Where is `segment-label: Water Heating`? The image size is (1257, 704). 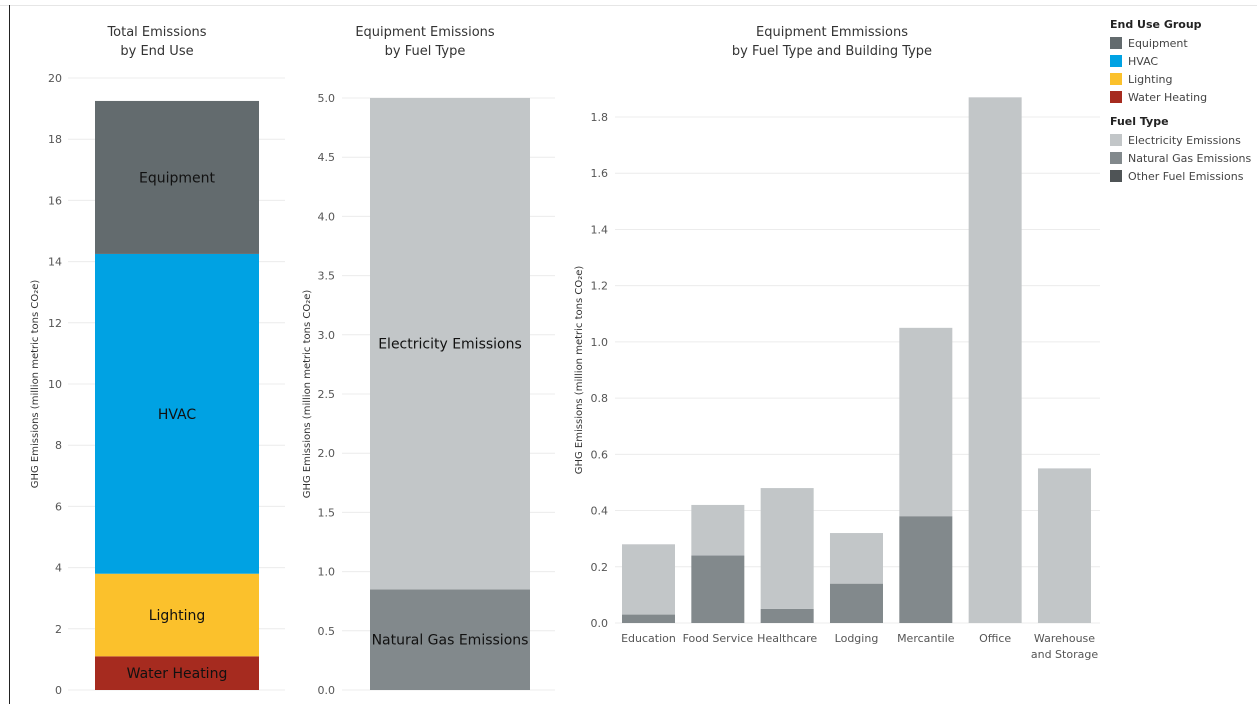 segment-label: Water Heating is located at coordinates (177, 674).